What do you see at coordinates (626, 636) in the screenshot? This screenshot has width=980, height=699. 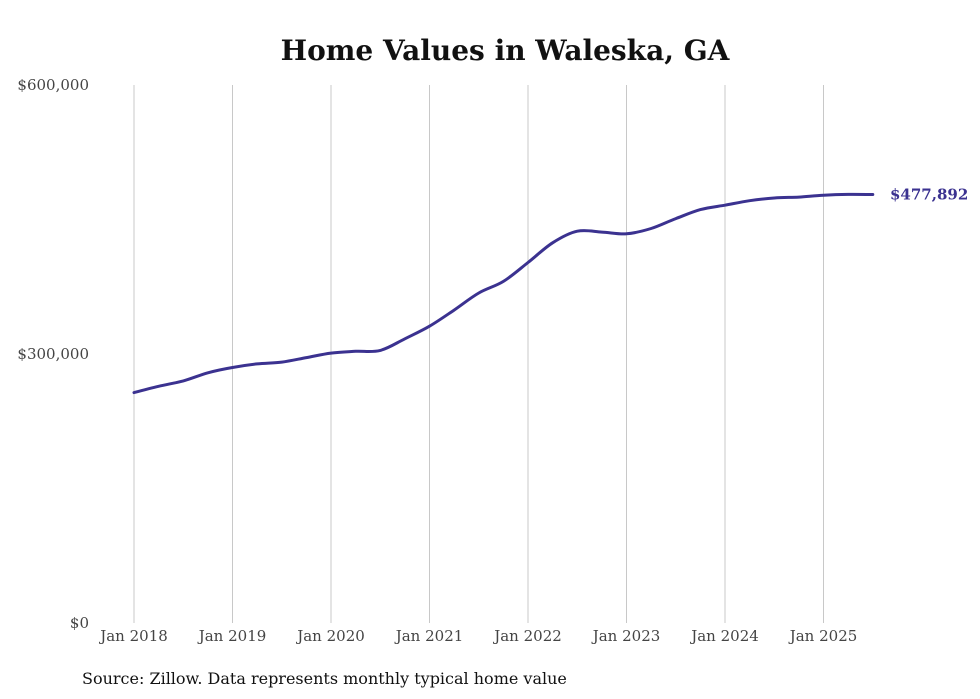 I see `x-tick-label: Jan 2023` at bounding box center [626, 636].